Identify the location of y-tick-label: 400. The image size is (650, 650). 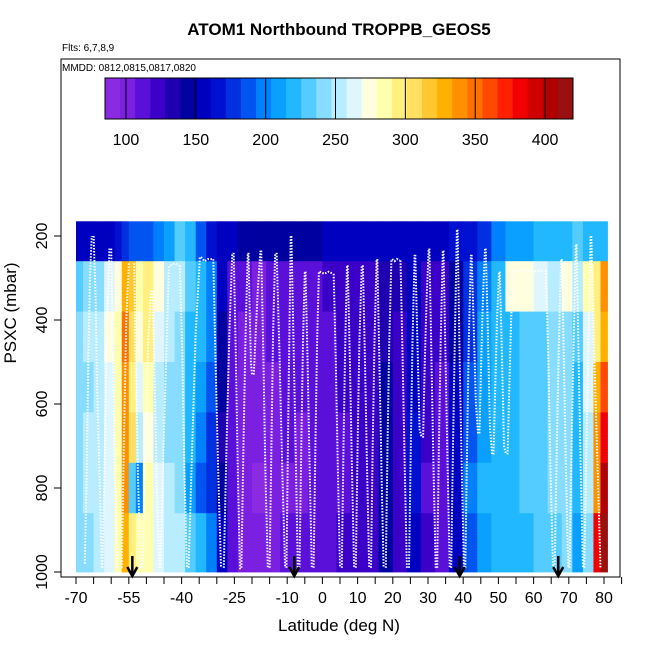
(42, 320).